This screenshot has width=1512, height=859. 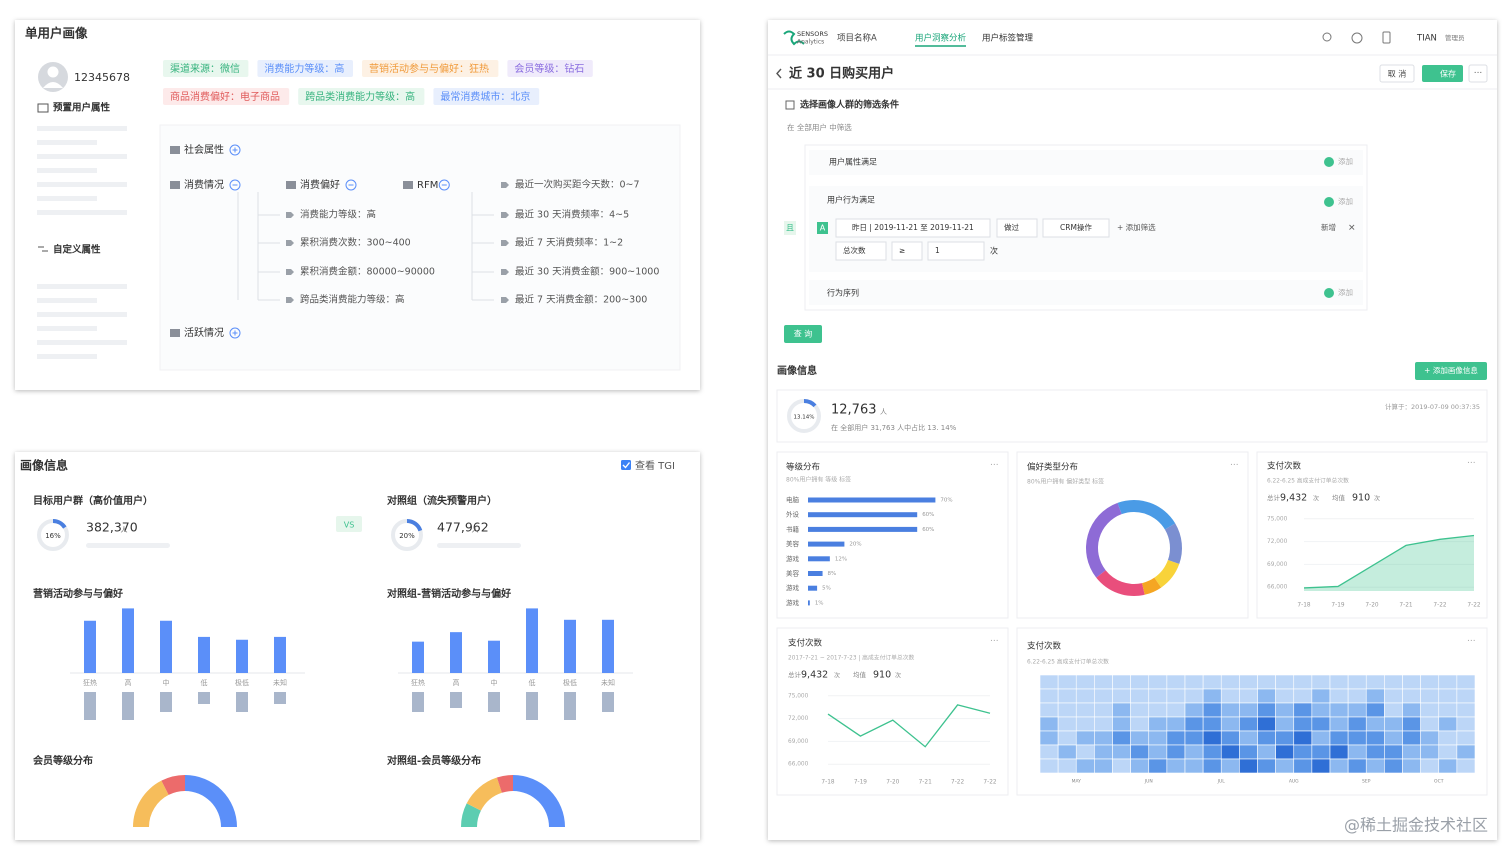 I want to click on checkbox, so click(x=626, y=465).